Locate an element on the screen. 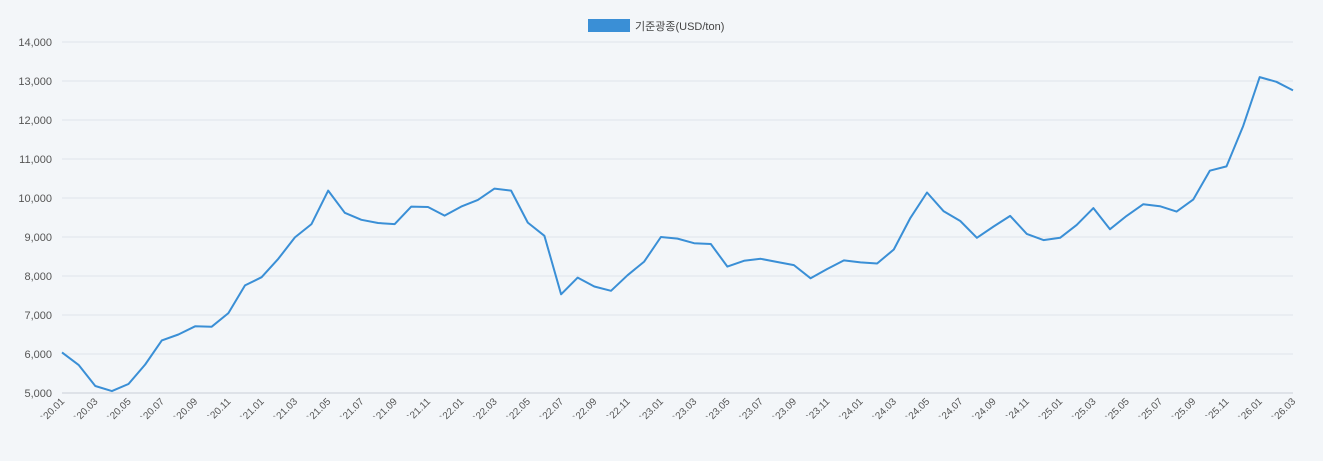 This screenshot has height=461, width=1323. x-tick-label: `23.11 is located at coordinates (818, 409).